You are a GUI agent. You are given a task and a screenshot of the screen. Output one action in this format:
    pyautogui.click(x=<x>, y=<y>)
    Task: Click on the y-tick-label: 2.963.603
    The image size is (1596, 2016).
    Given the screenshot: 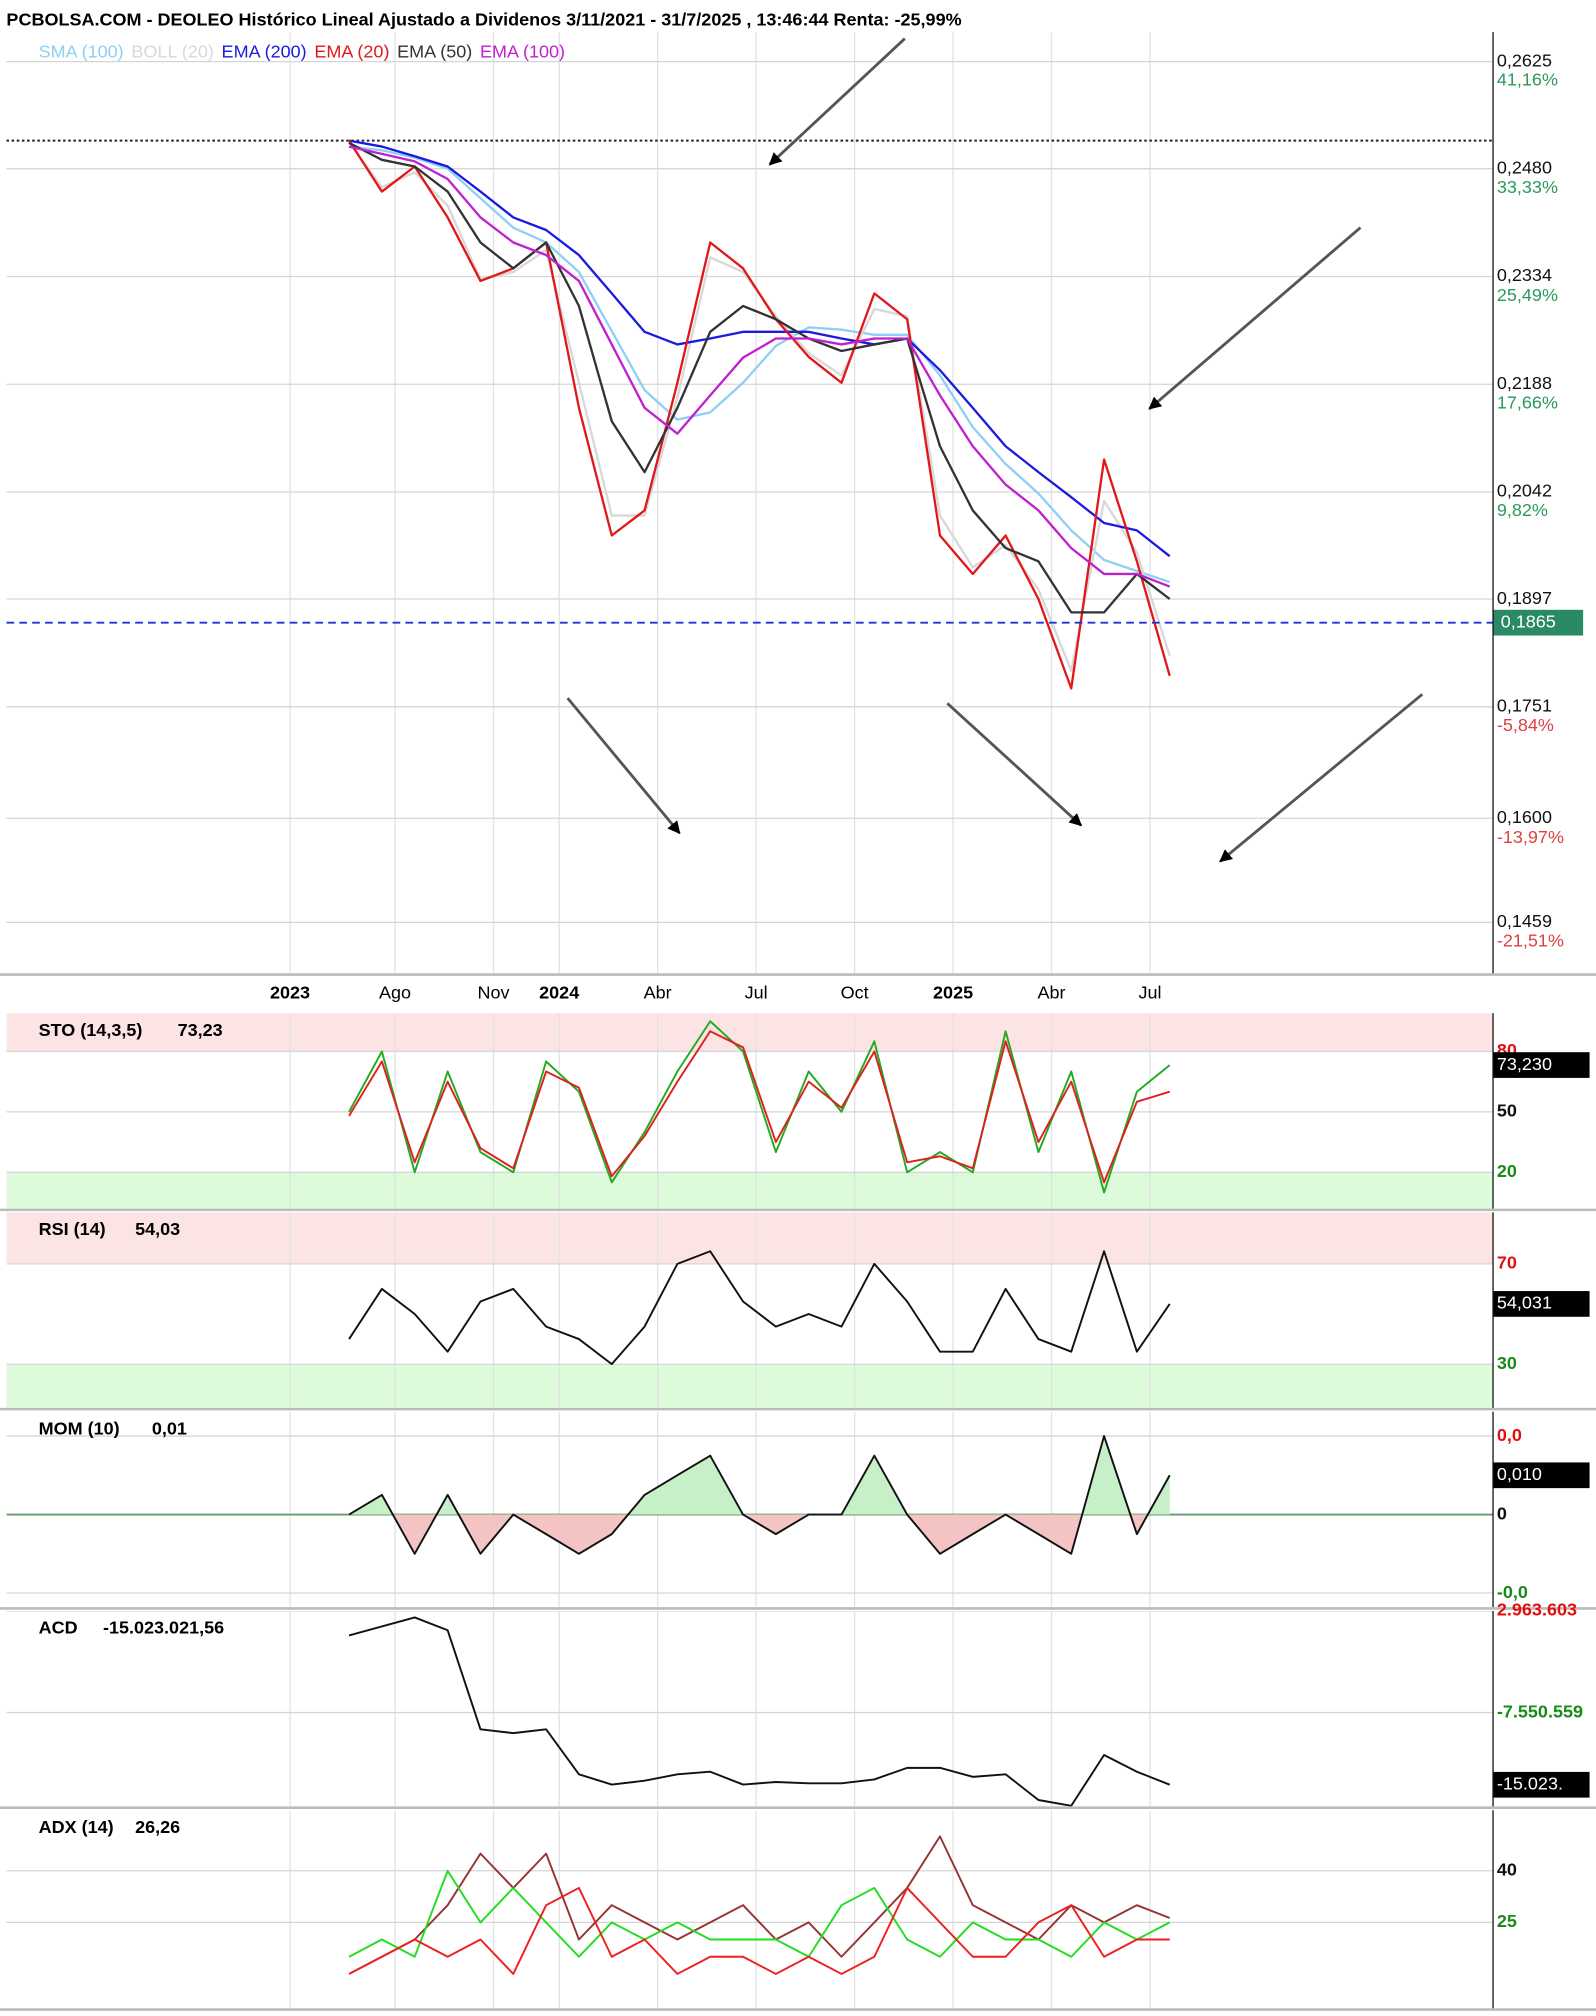 What is the action you would take?
    pyautogui.click(x=1537, y=1610)
    